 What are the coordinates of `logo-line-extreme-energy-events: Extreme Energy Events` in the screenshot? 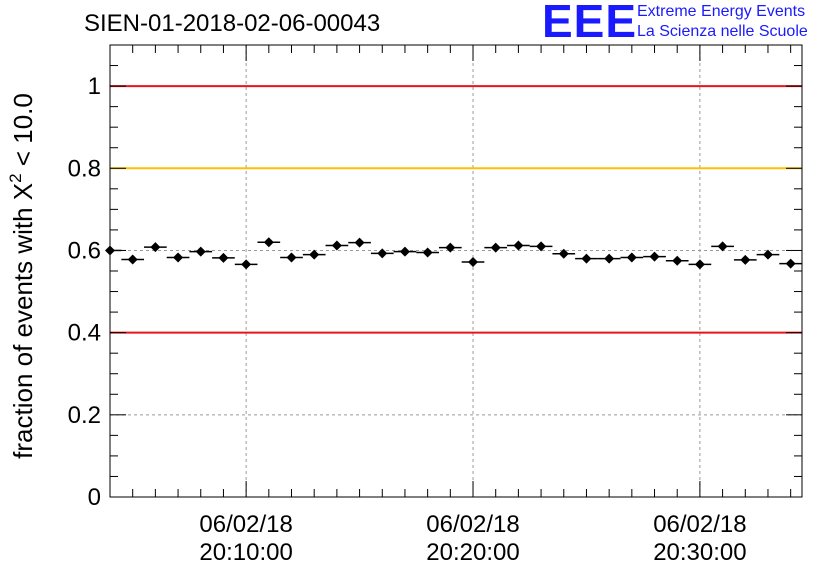 It's located at (721, 11).